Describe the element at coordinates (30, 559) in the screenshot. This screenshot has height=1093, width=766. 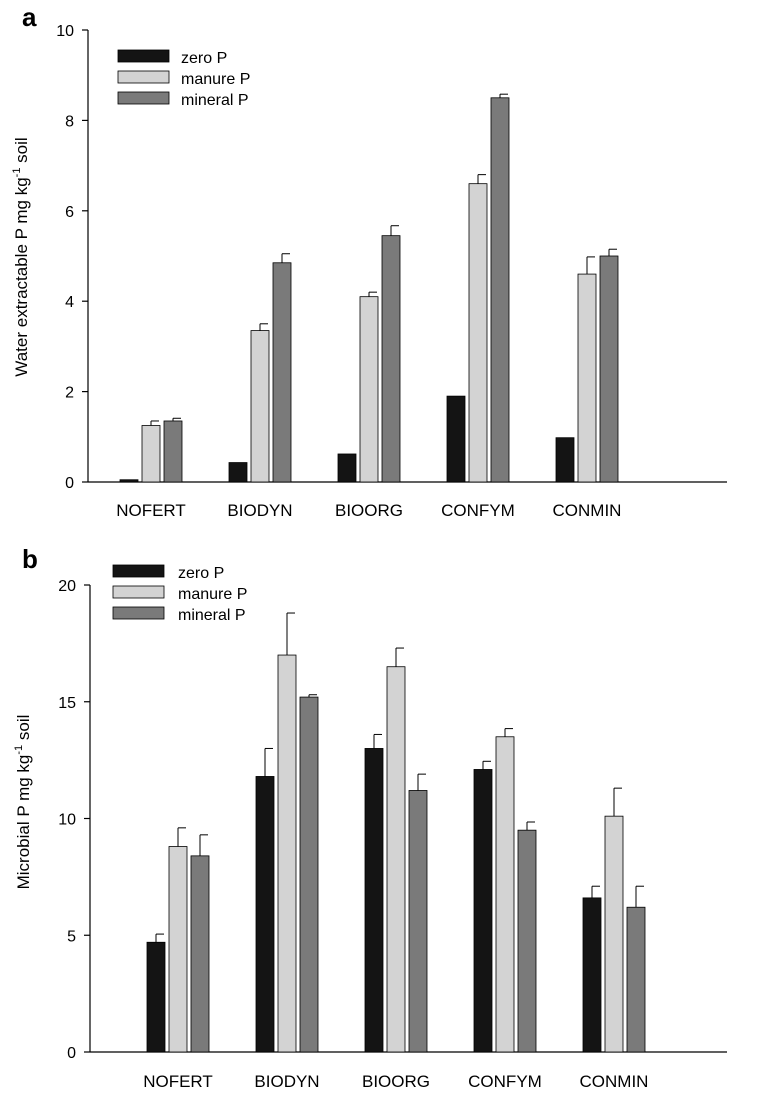
I see `panel-label-b: b` at that location.